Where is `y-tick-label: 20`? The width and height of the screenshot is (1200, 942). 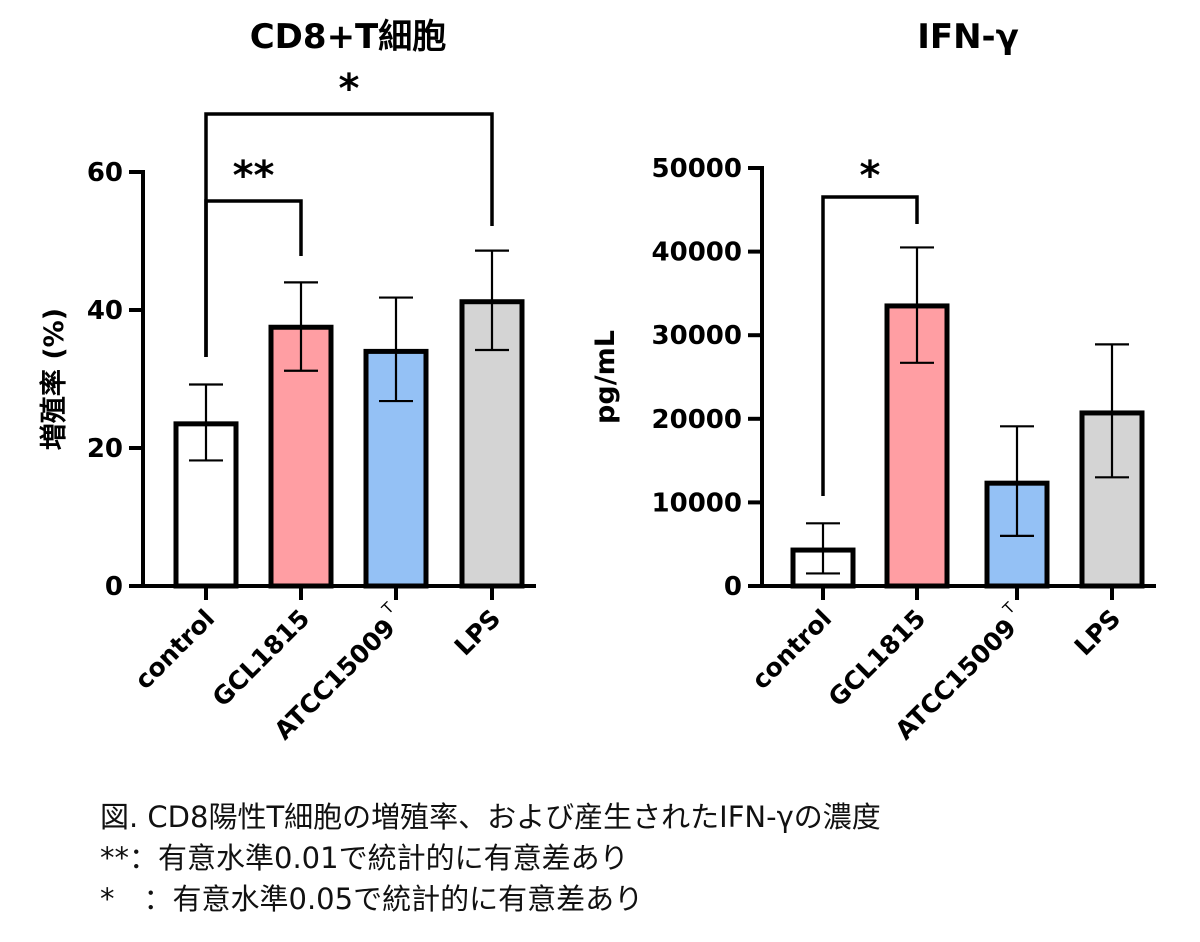
y-tick-label: 20 is located at coordinates (105, 449).